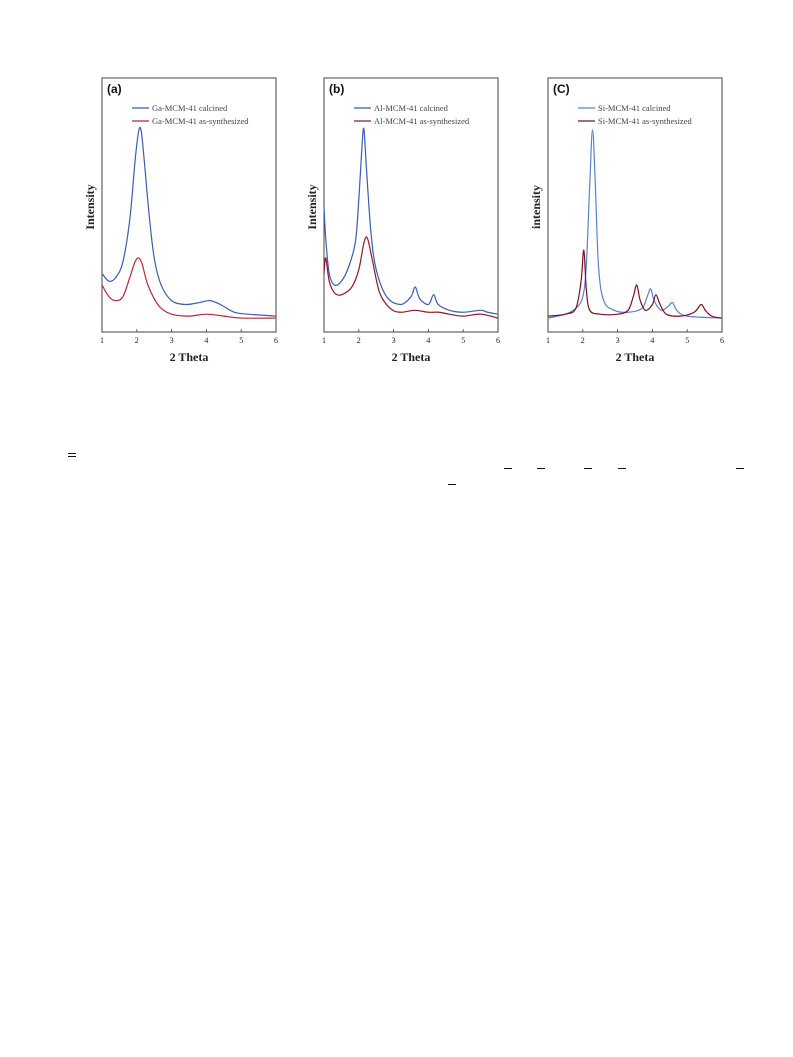  I want to click on panel-label: (a), so click(114, 89).